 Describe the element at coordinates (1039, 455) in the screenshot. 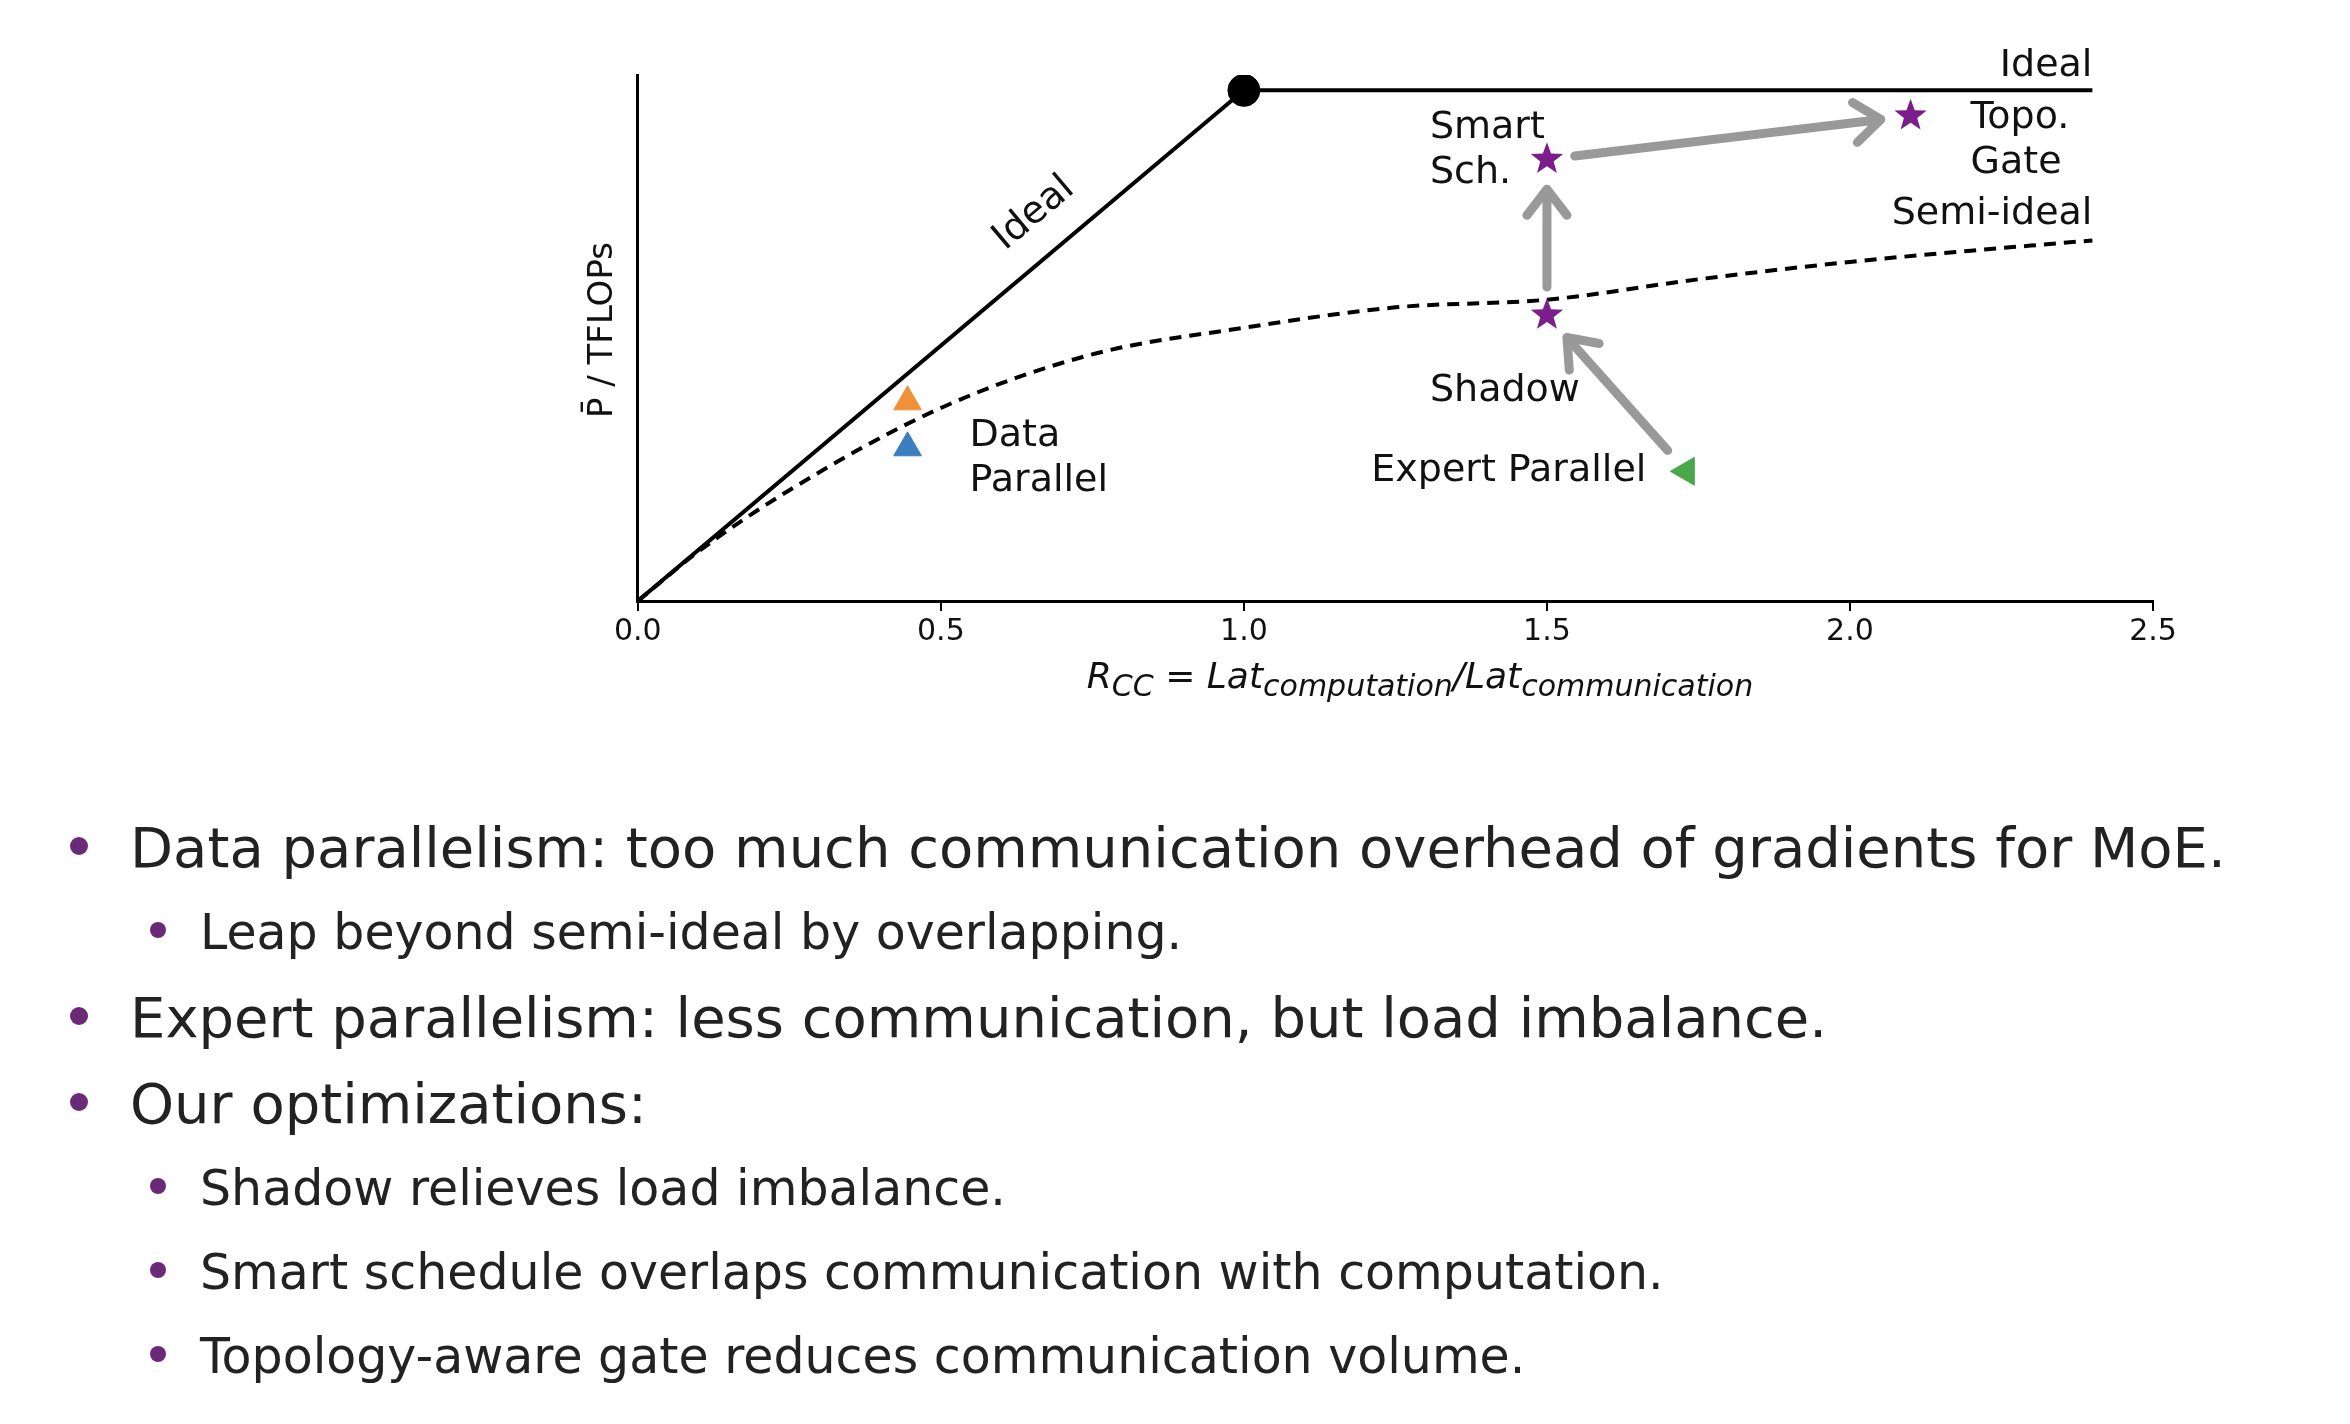

I see `annotation: Data Parallel` at that location.